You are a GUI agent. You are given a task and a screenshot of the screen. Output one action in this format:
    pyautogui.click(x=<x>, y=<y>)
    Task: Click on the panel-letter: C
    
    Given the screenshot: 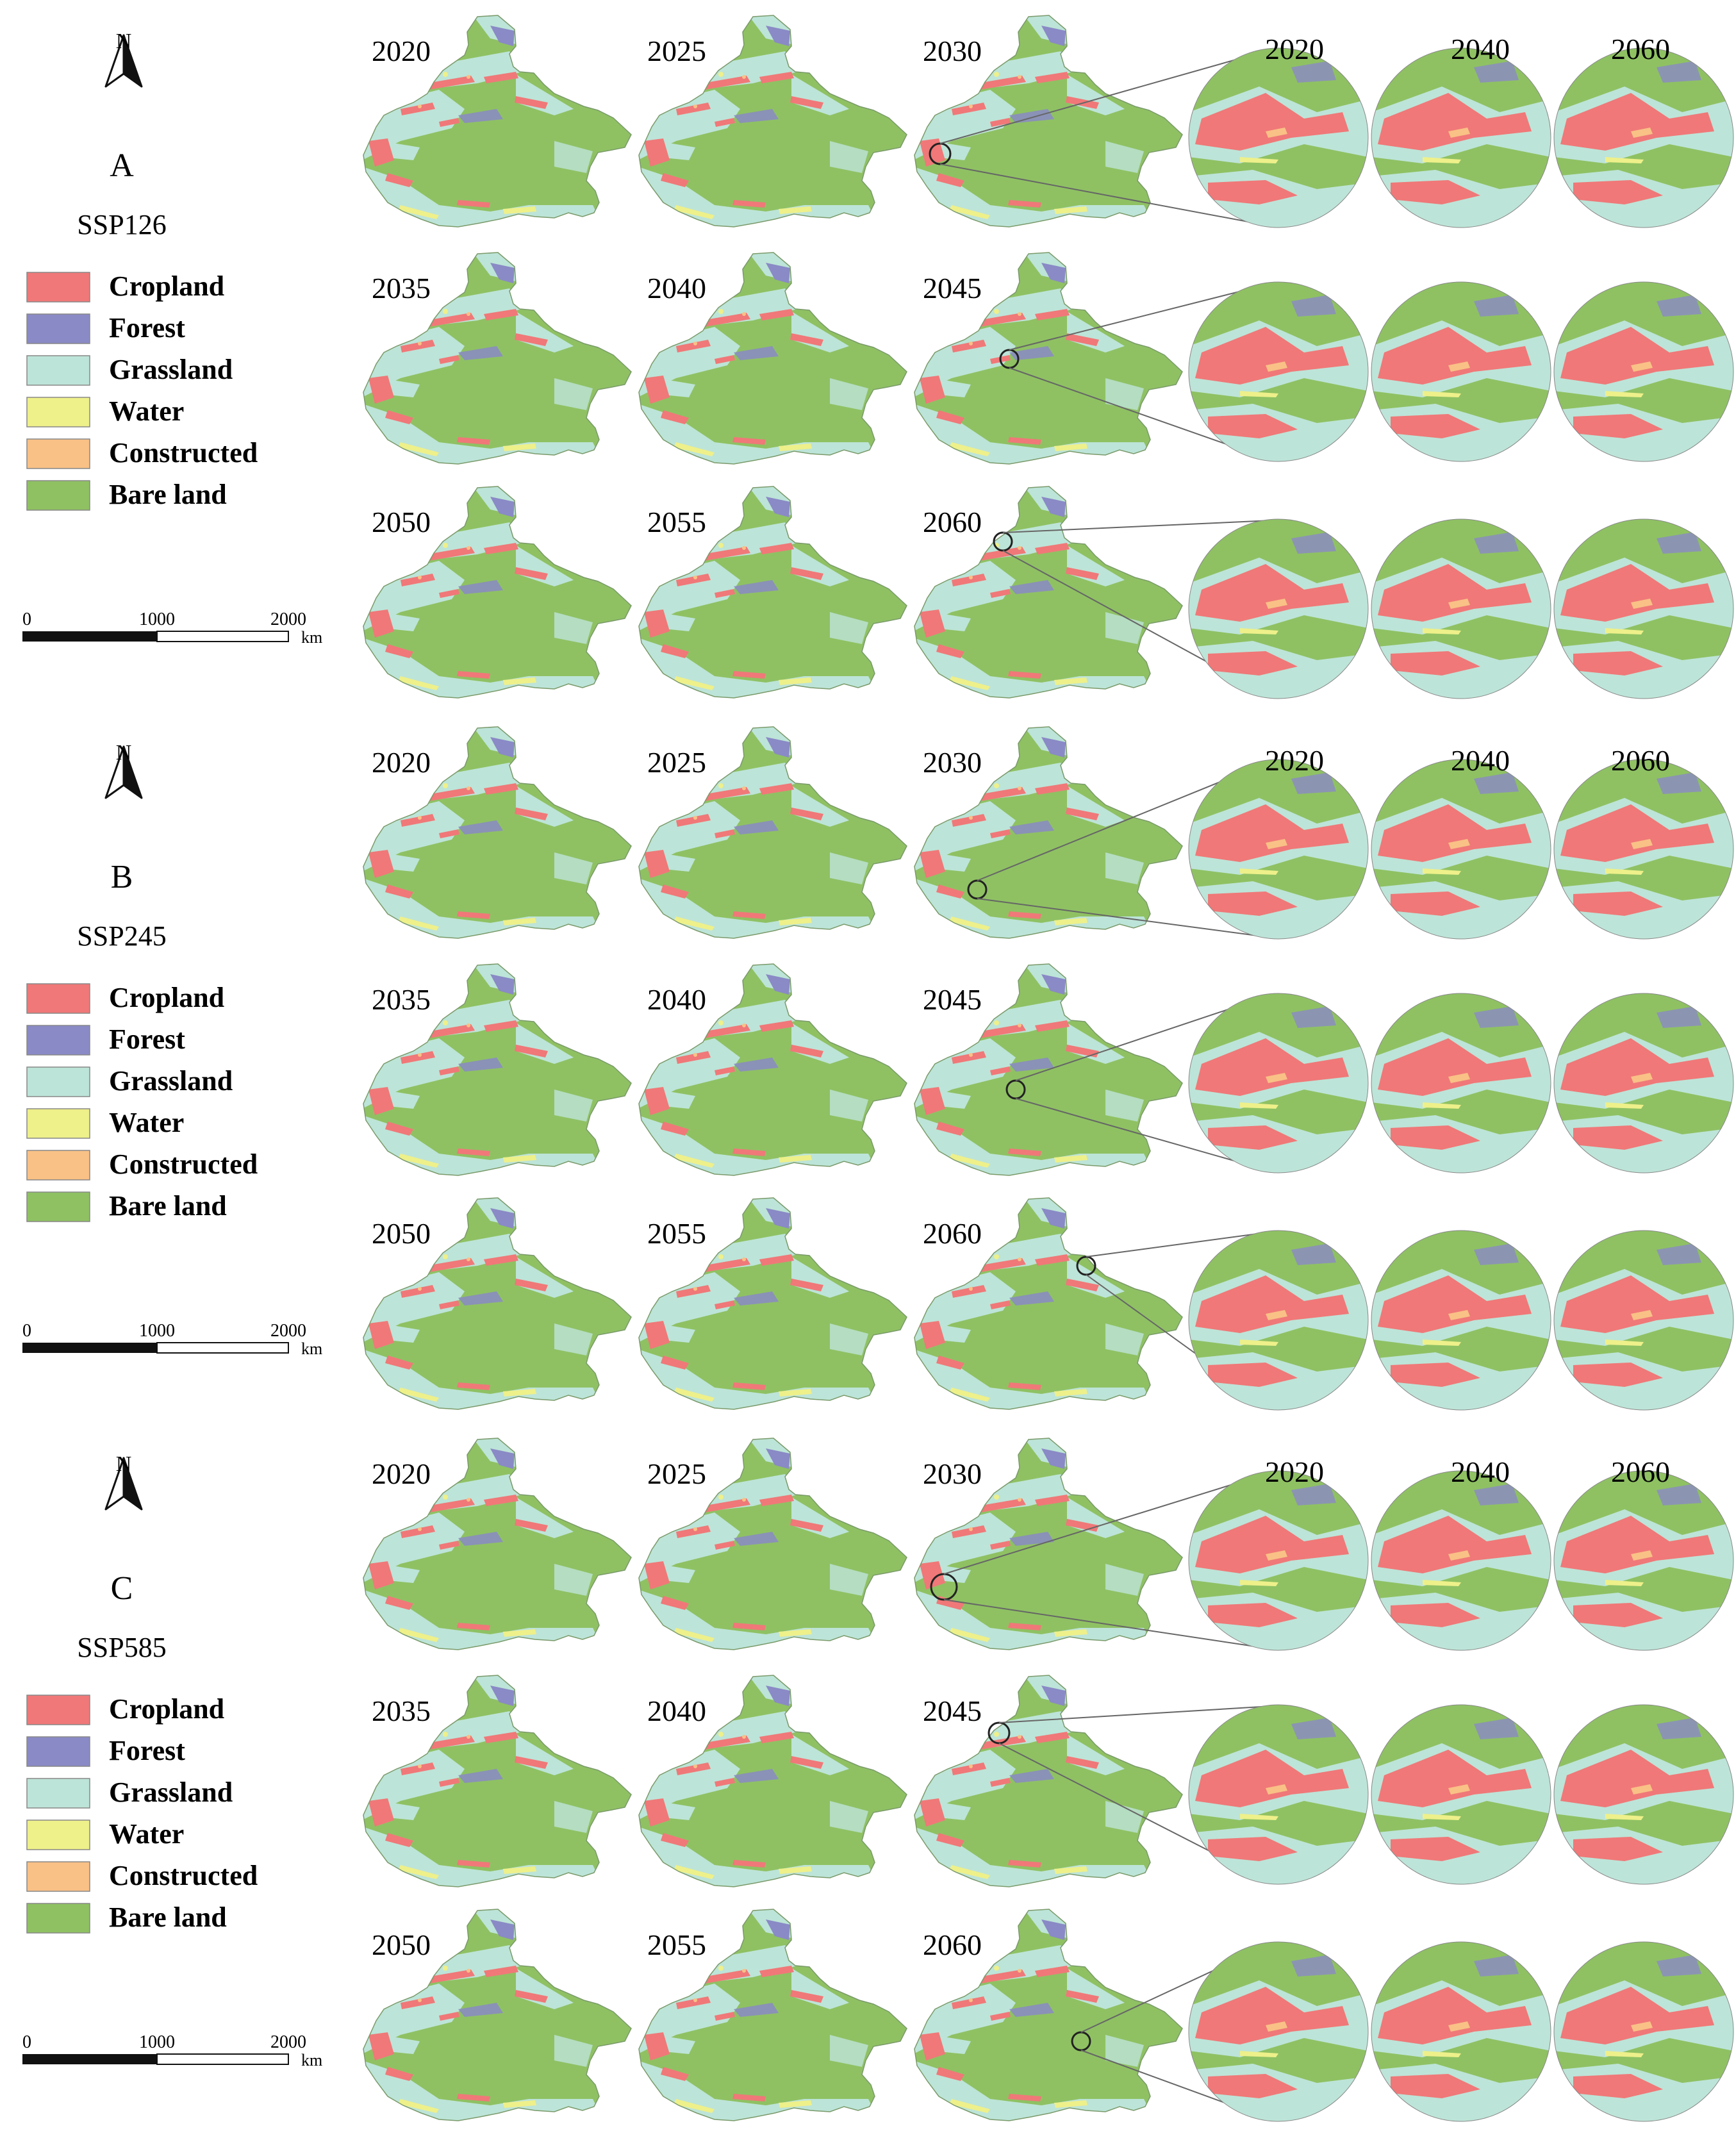 What is the action you would take?
    pyautogui.click(x=122, y=1588)
    